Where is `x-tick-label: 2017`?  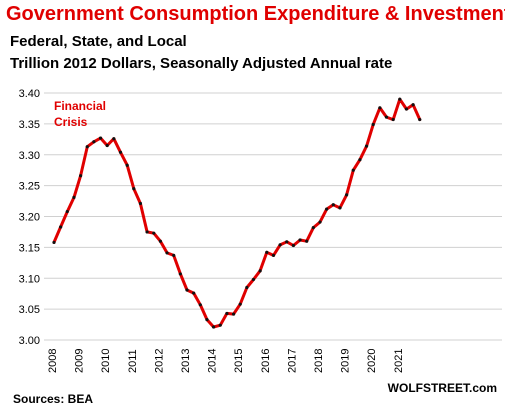
x-tick-label: 2017 is located at coordinates (292, 361).